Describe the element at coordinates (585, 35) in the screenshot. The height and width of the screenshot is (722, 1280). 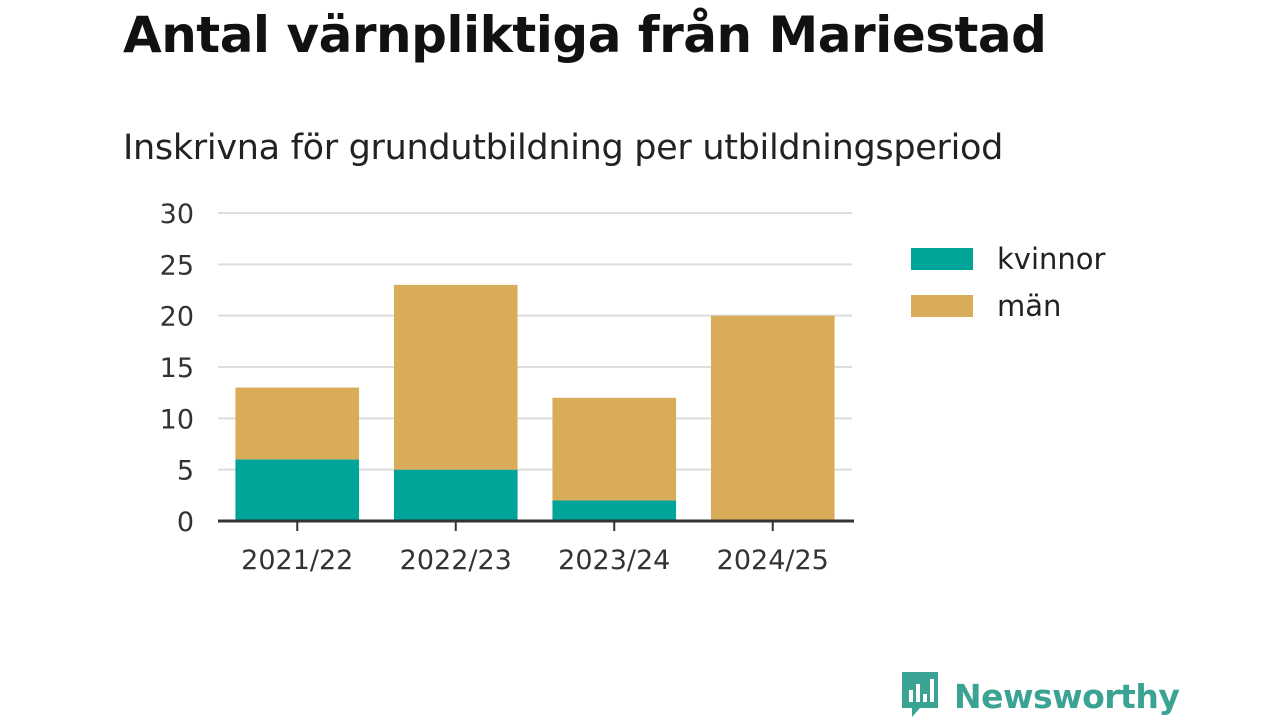
I see `chart-title: Antal värnpliktiga från Mariestad` at that location.